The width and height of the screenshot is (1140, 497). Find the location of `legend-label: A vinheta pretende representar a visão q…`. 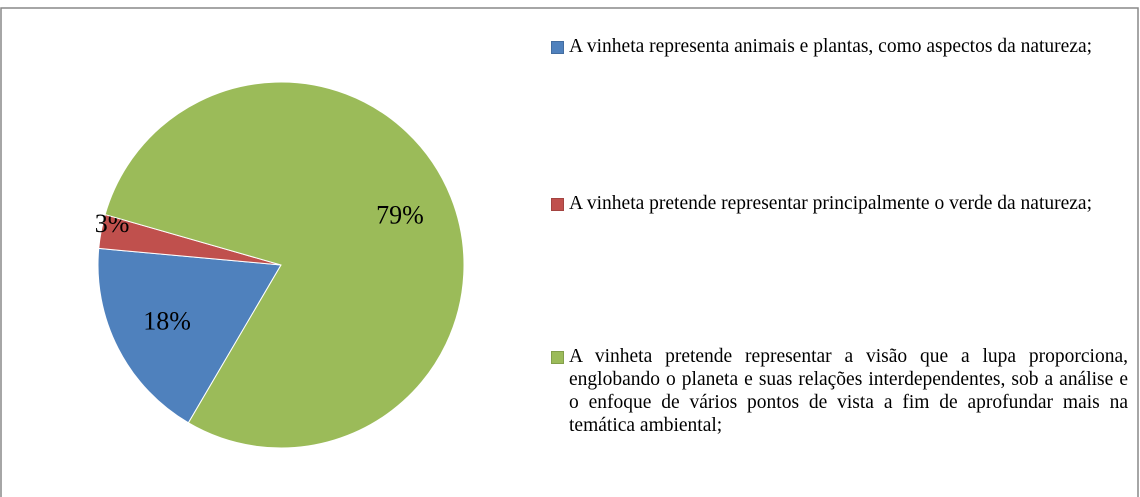

legend-label: A vinheta pretende representar a visão q… is located at coordinates (848, 391).